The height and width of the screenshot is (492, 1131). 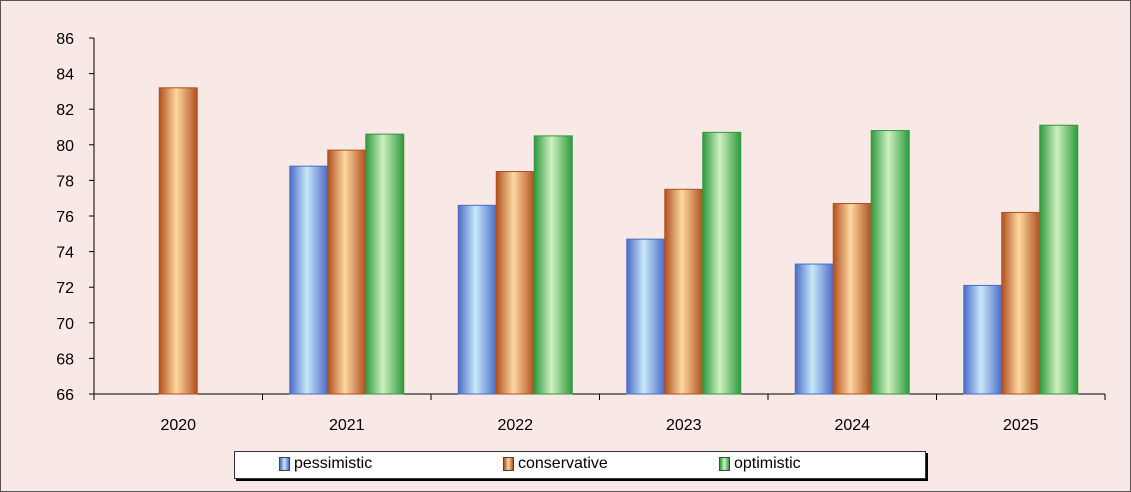 What do you see at coordinates (347, 272) in the screenshot?
I see `bar-conservative-2021` at bounding box center [347, 272].